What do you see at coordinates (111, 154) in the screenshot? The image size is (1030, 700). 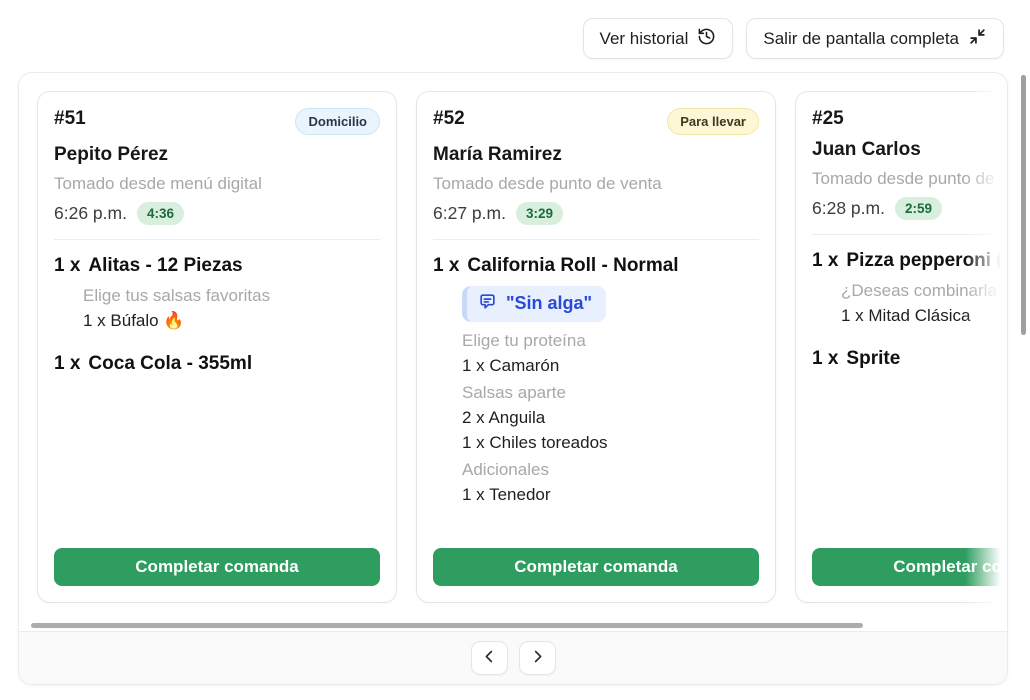 I see `customer-name: Pepito Pérez` at bounding box center [111, 154].